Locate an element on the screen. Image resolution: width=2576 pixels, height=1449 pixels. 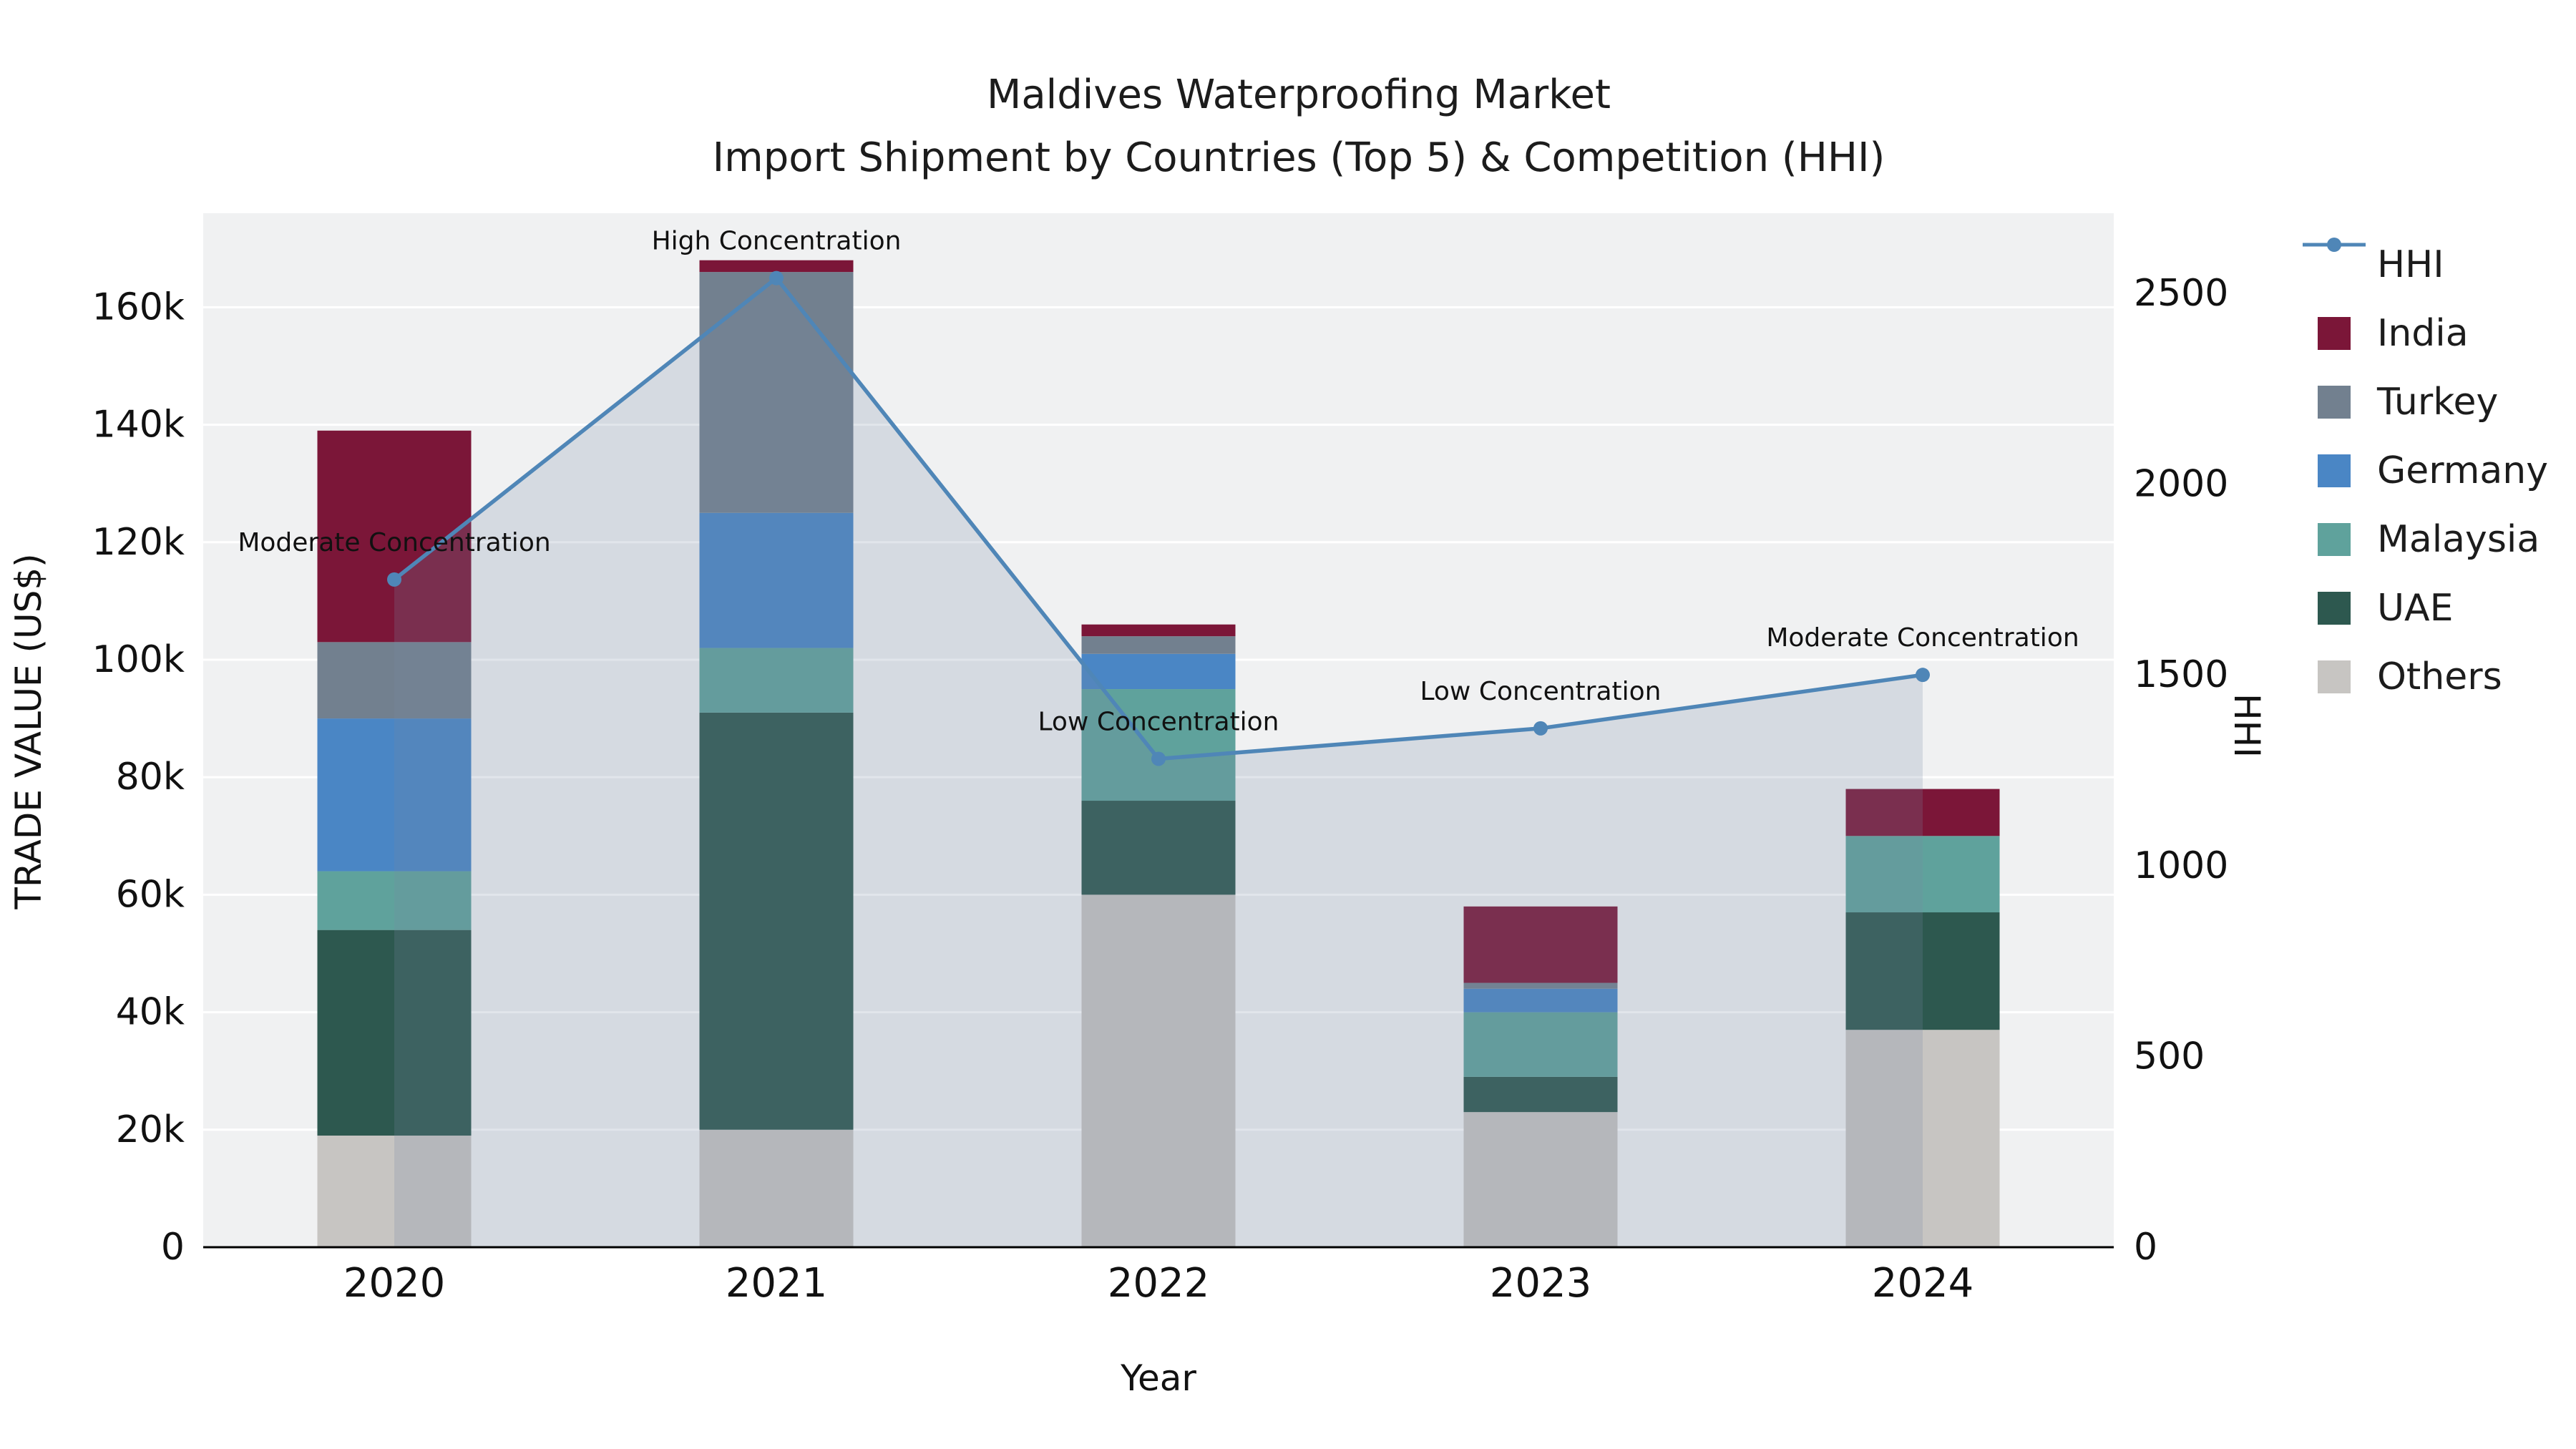
x-axis-title: Year is located at coordinates (1158, 1378).